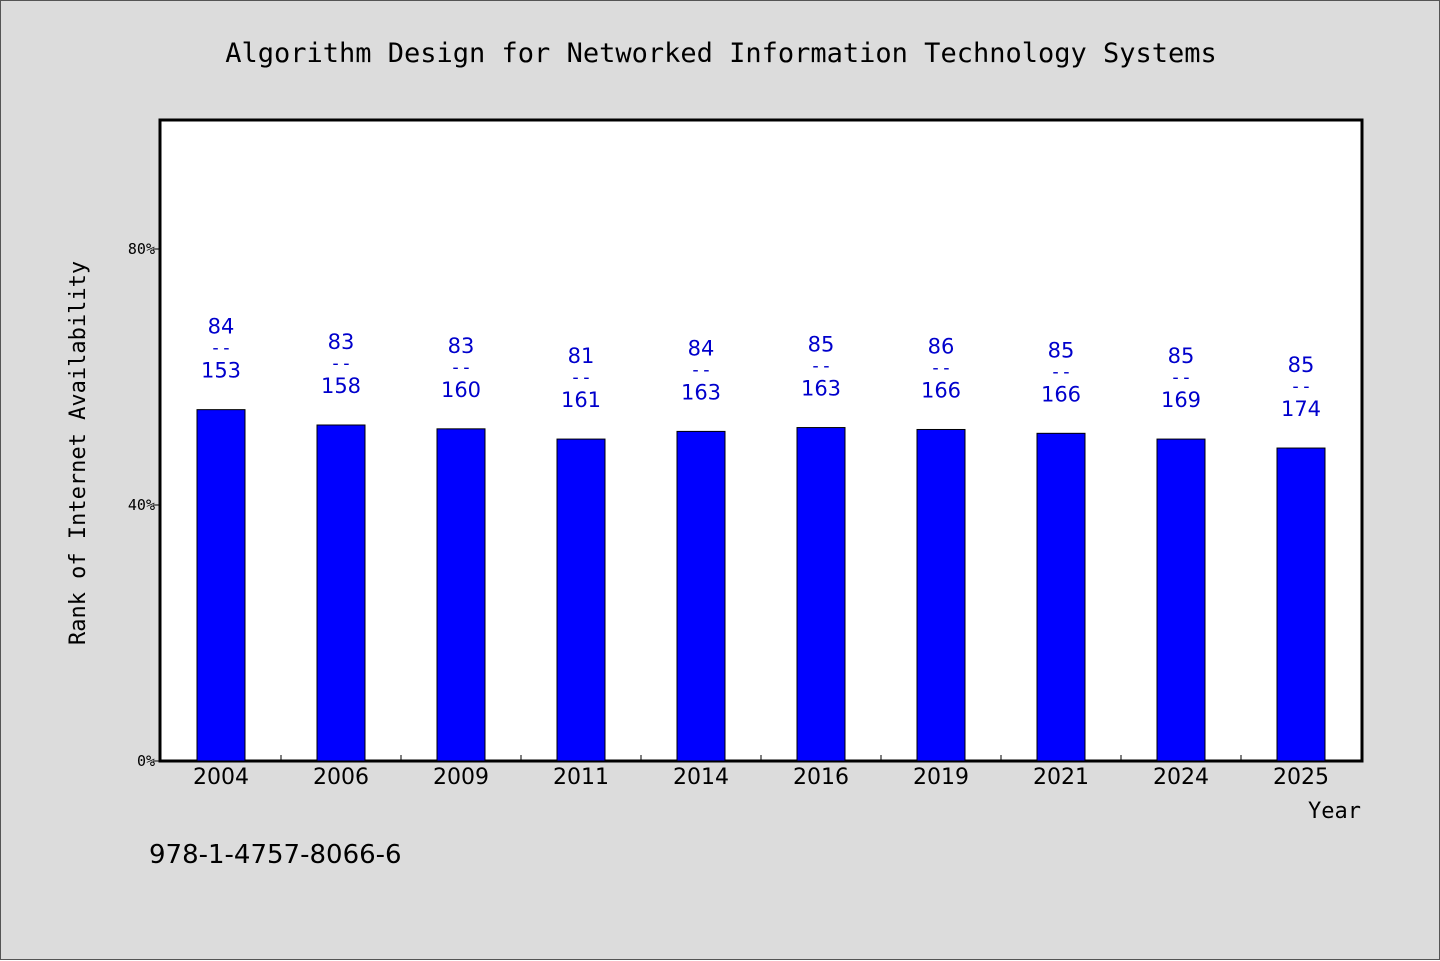  I want to click on x-tick-label: 2009, so click(461, 777).